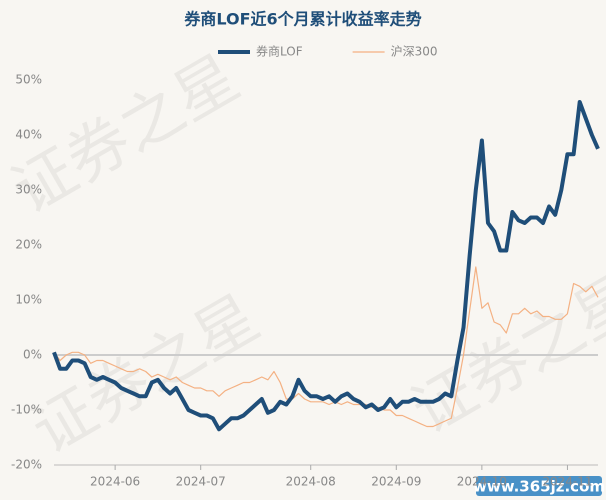 Image resolution: width=606 pixels, height=500 pixels. What do you see at coordinates (414, 52) in the screenshot?
I see `legend-label: 沪深300` at bounding box center [414, 52].